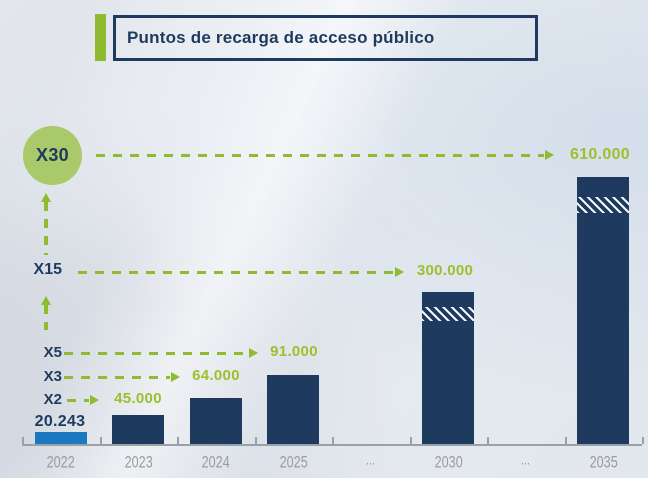 The width and height of the screenshot is (648, 478). I want to click on title-box: Puntos de recarga de acceso público, so click(325, 38).